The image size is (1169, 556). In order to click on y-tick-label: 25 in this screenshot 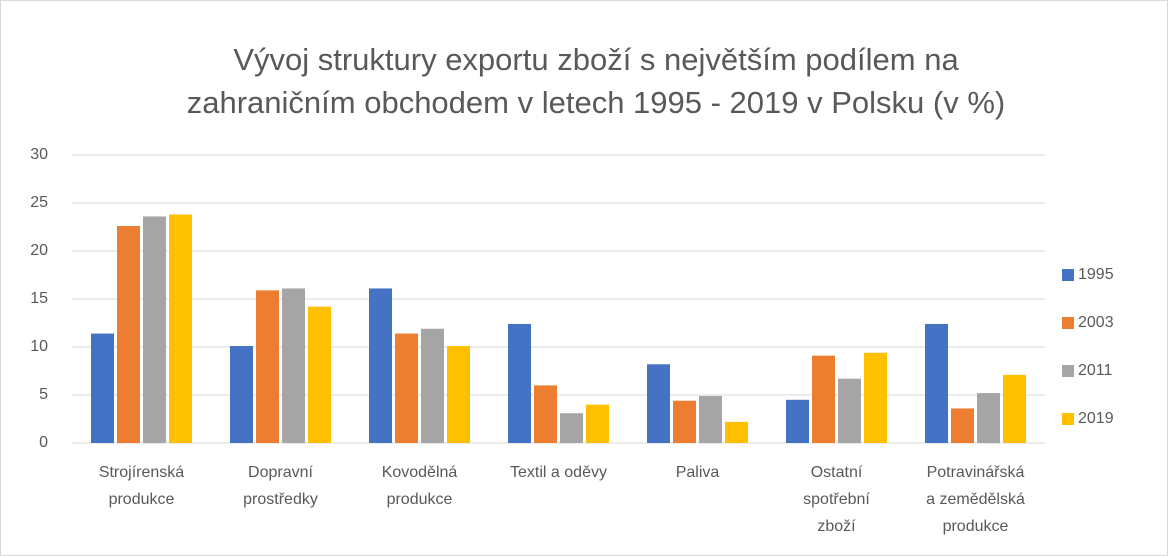, I will do `click(39, 202)`.